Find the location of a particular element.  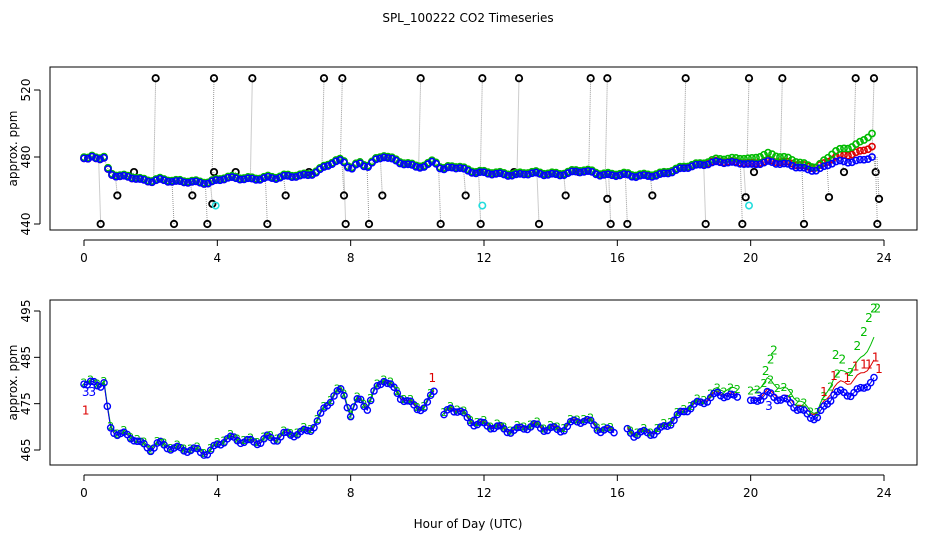

filtered-x-tick-label: 8 is located at coordinates (351, 493).